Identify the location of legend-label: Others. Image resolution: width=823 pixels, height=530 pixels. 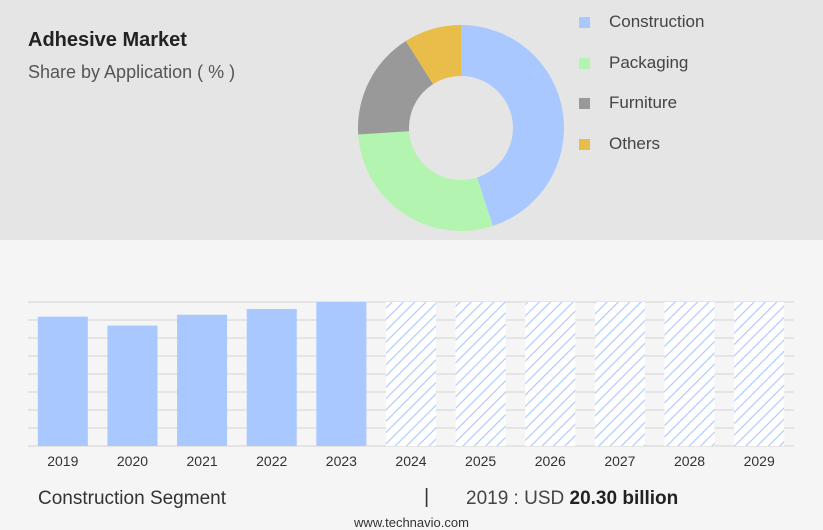
(635, 144).